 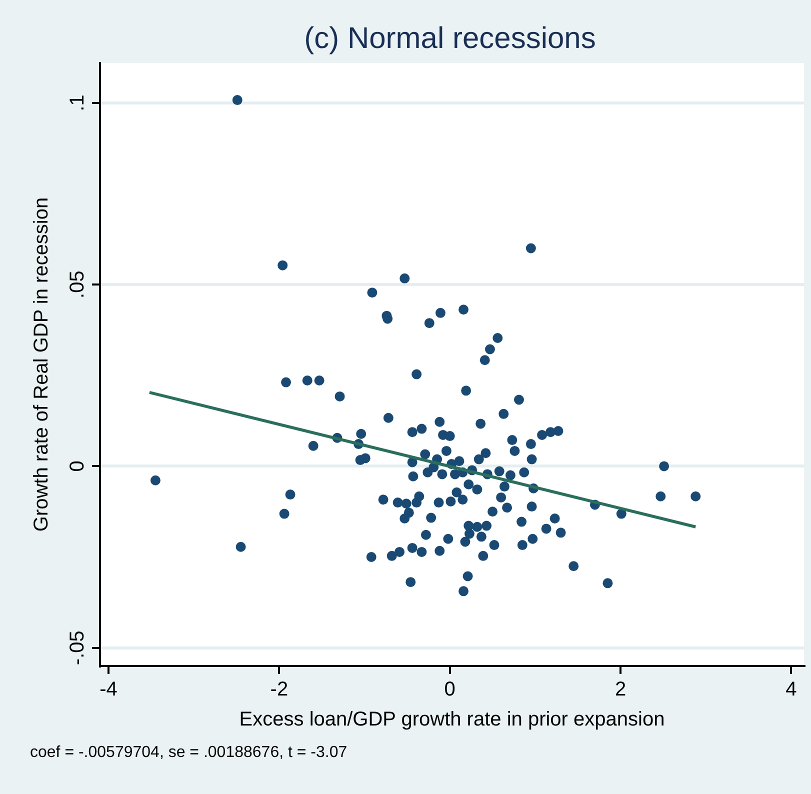 What do you see at coordinates (450, 689) in the screenshot?
I see `x-tick-label: 0` at bounding box center [450, 689].